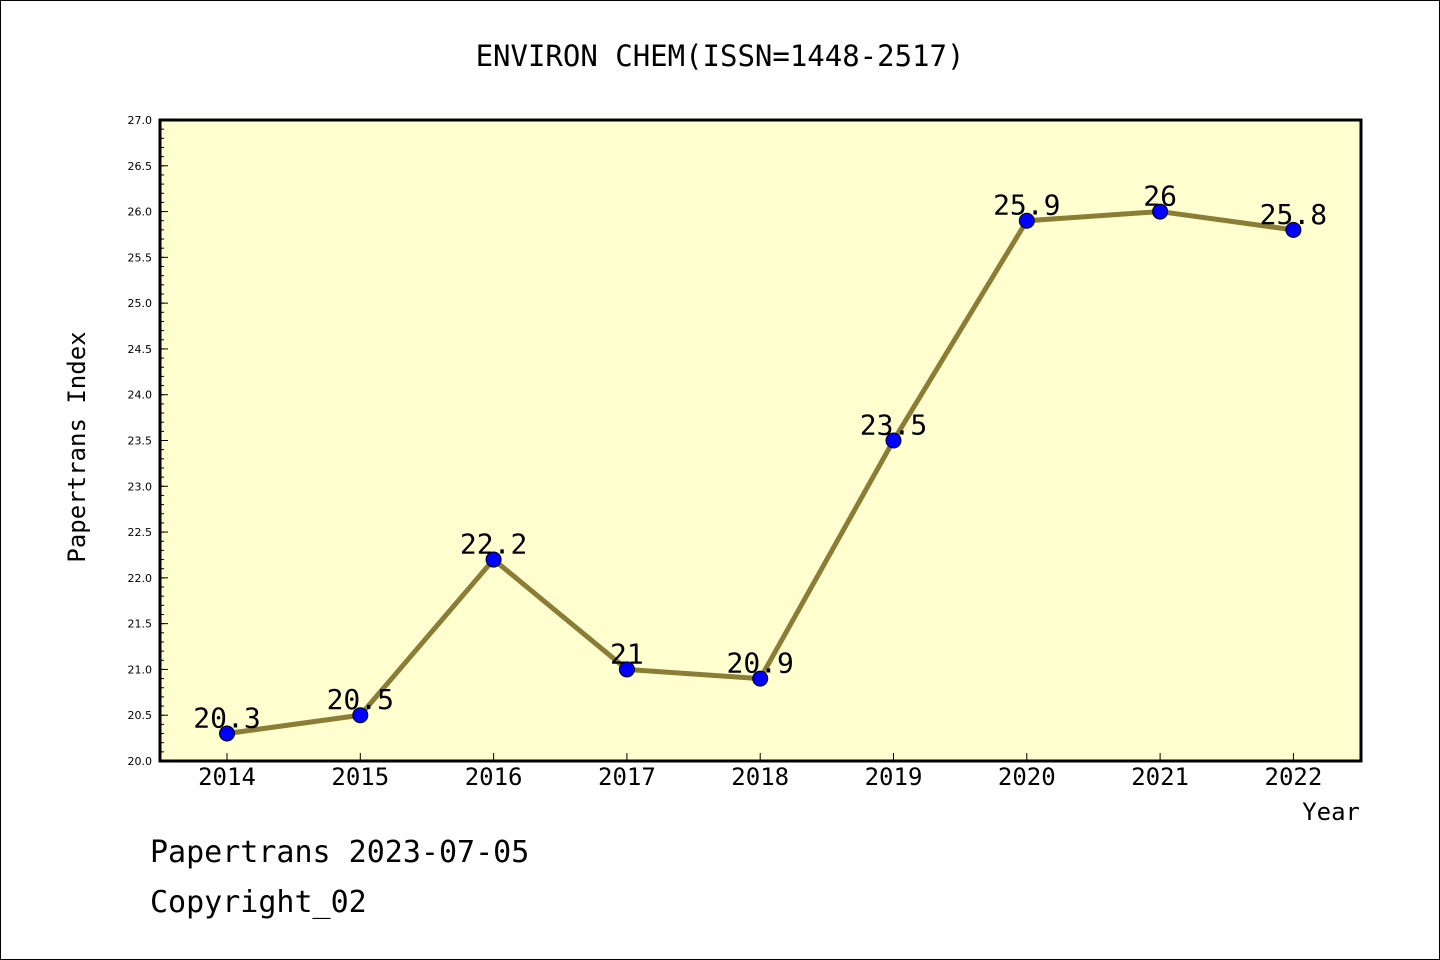 The width and height of the screenshot is (1440, 960). What do you see at coordinates (893, 425) in the screenshot?
I see `data-label-2019: 23.5` at bounding box center [893, 425].